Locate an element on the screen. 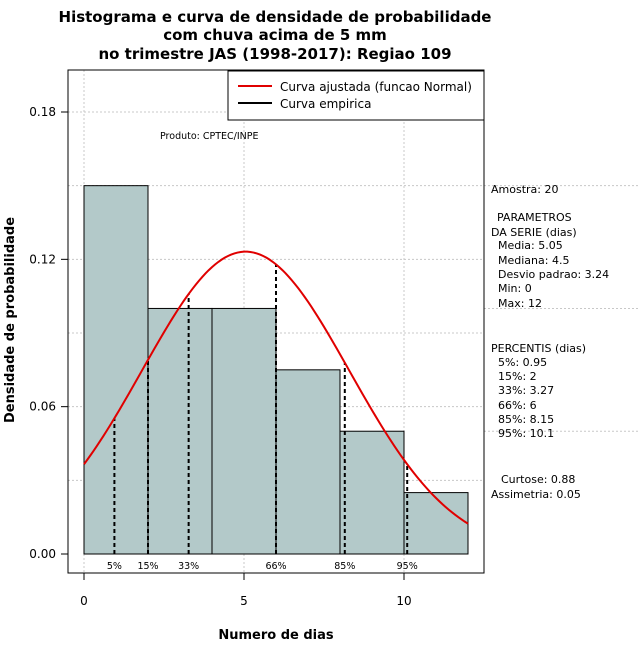 The image size is (640, 660). curtose: Curtose: 0.88 is located at coordinates (538, 479).